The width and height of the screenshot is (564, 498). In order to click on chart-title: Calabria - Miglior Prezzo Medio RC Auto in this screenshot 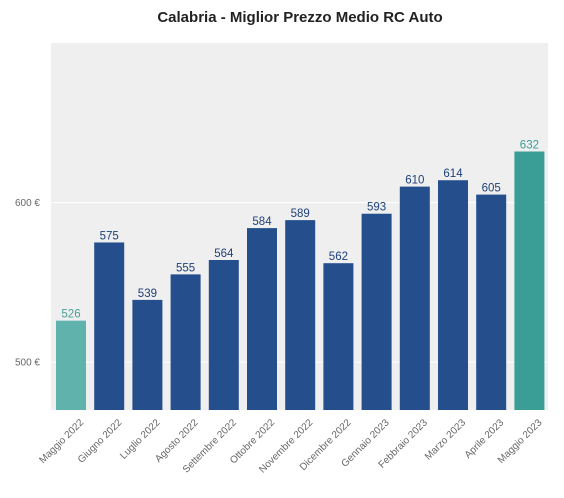, I will do `click(299, 17)`.